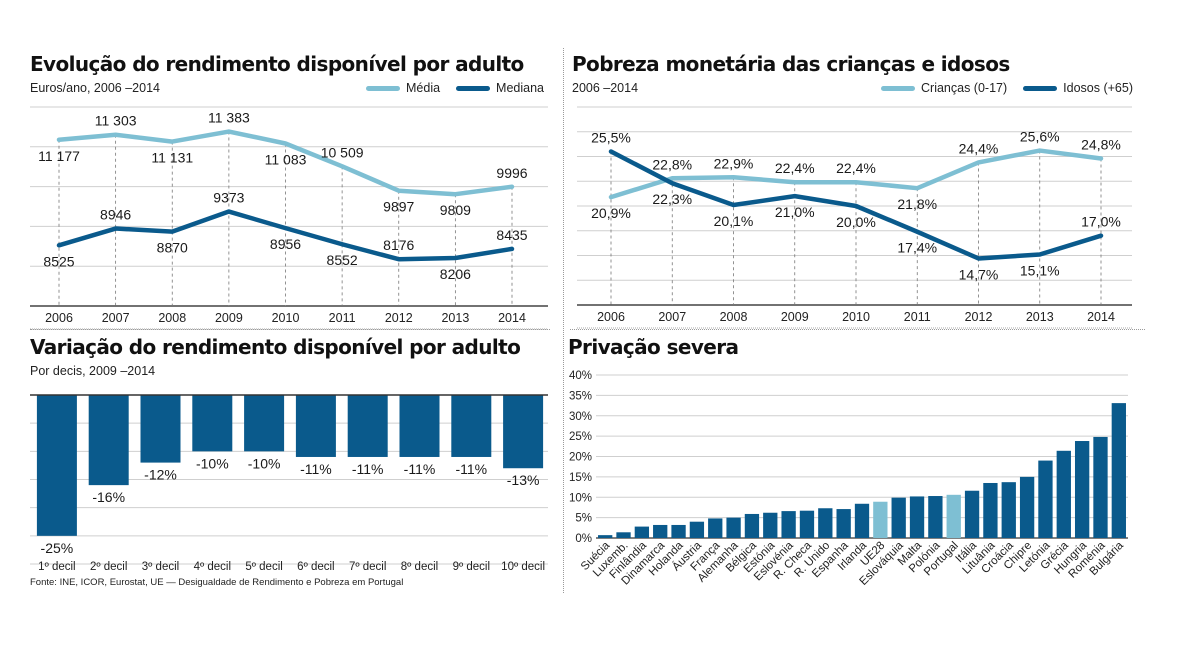 The height and width of the screenshot is (658, 1199). Describe the element at coordinates (471, 567) in the screenshot. I see `category-label: 9º decil` at that location.